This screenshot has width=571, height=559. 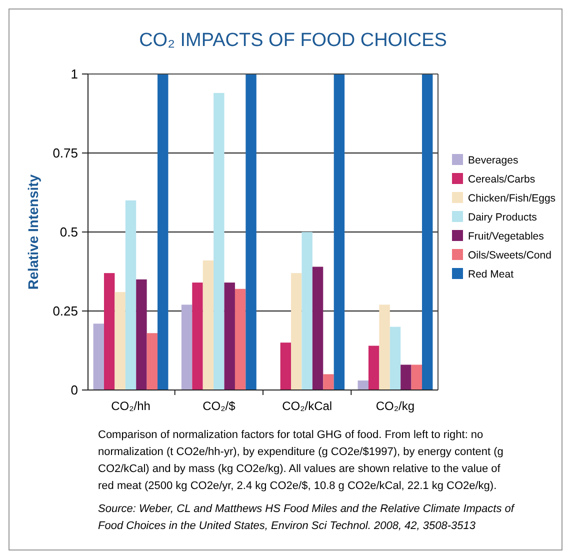 What do you see at coordinates (69, 232) in the screenshot?
I see `y-tick-label: 0.5` at bounding box center [69, 232].